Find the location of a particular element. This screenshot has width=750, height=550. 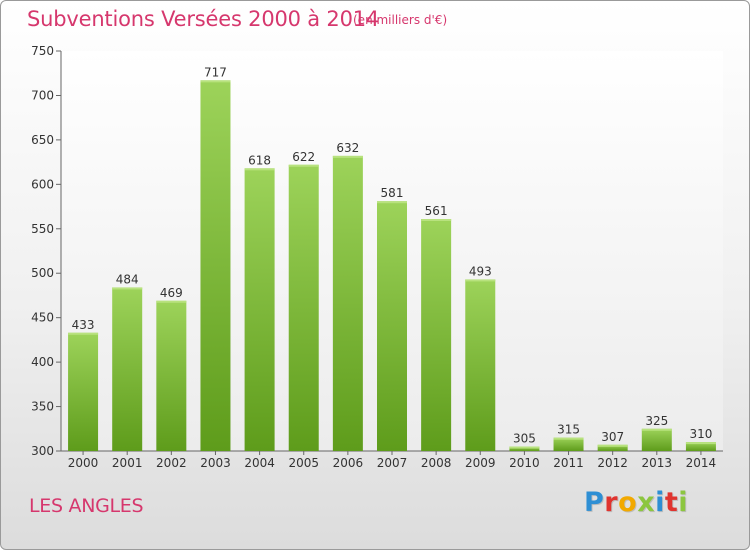

bar-value-label: 632 is located at coordinates (347, 148).